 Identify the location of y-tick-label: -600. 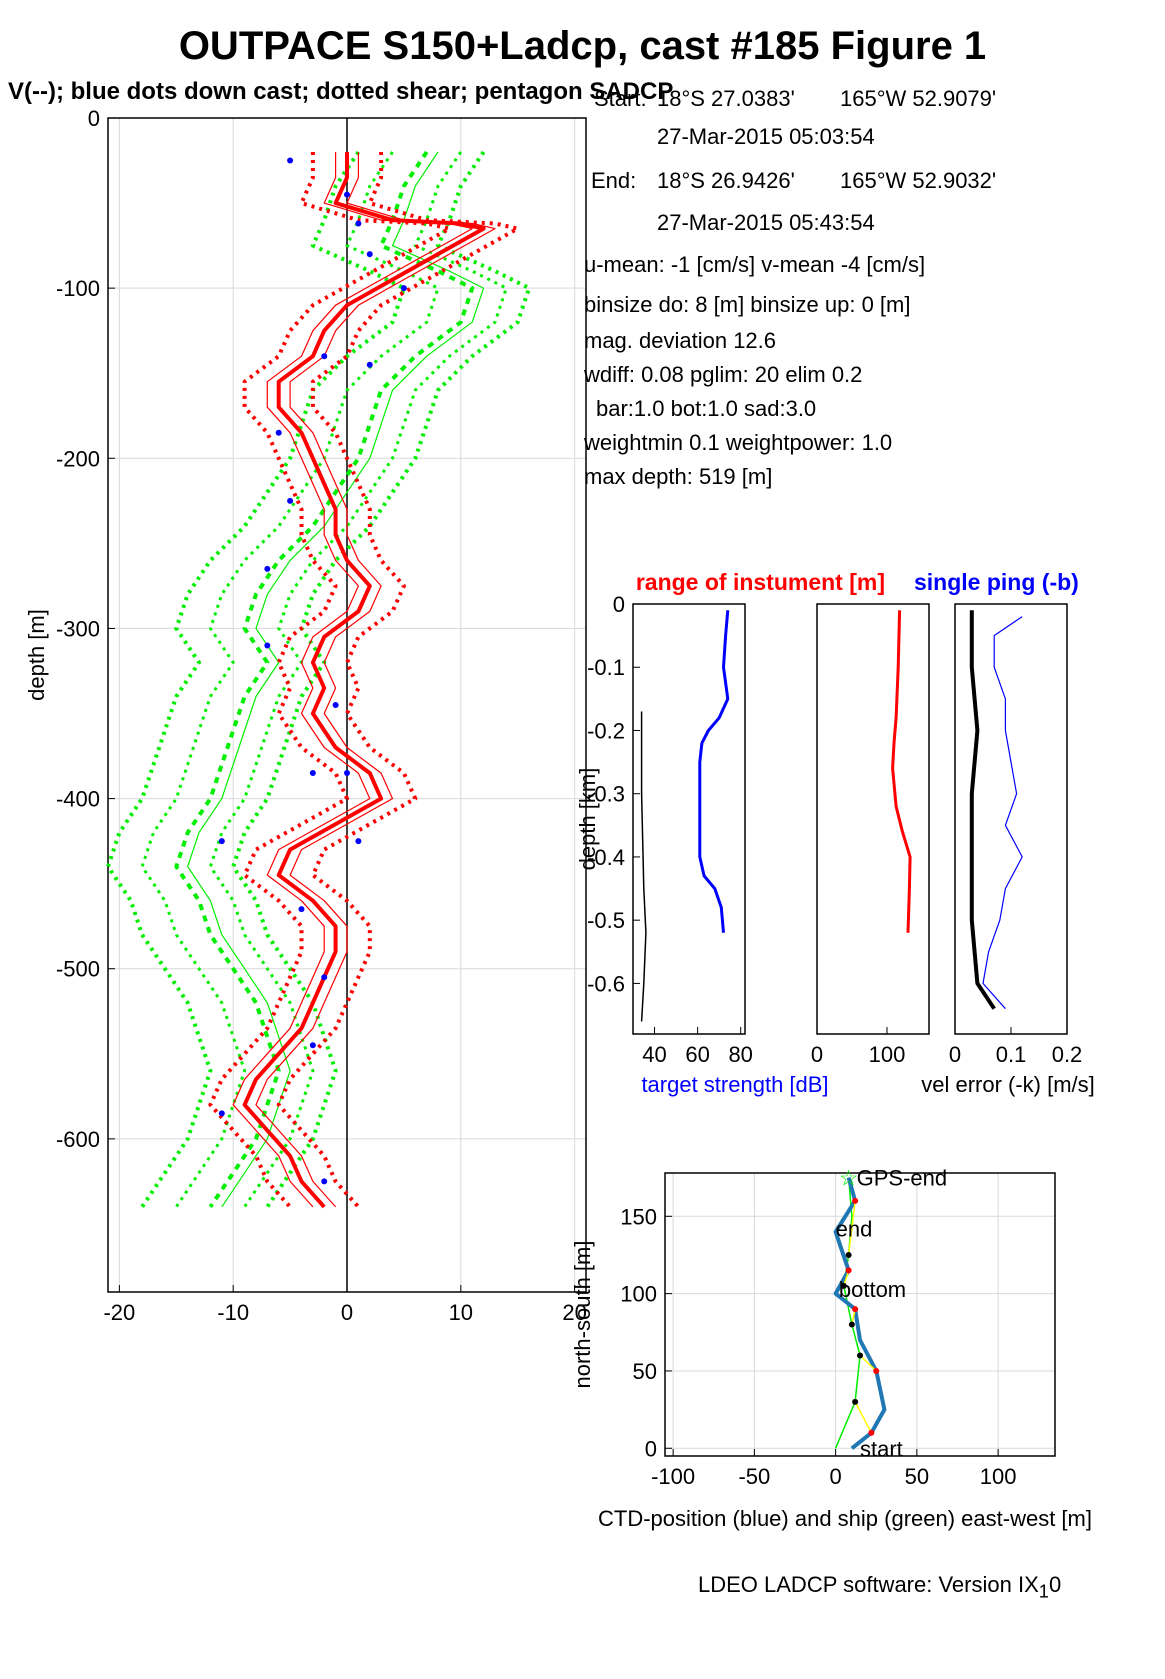
(78, 1139).